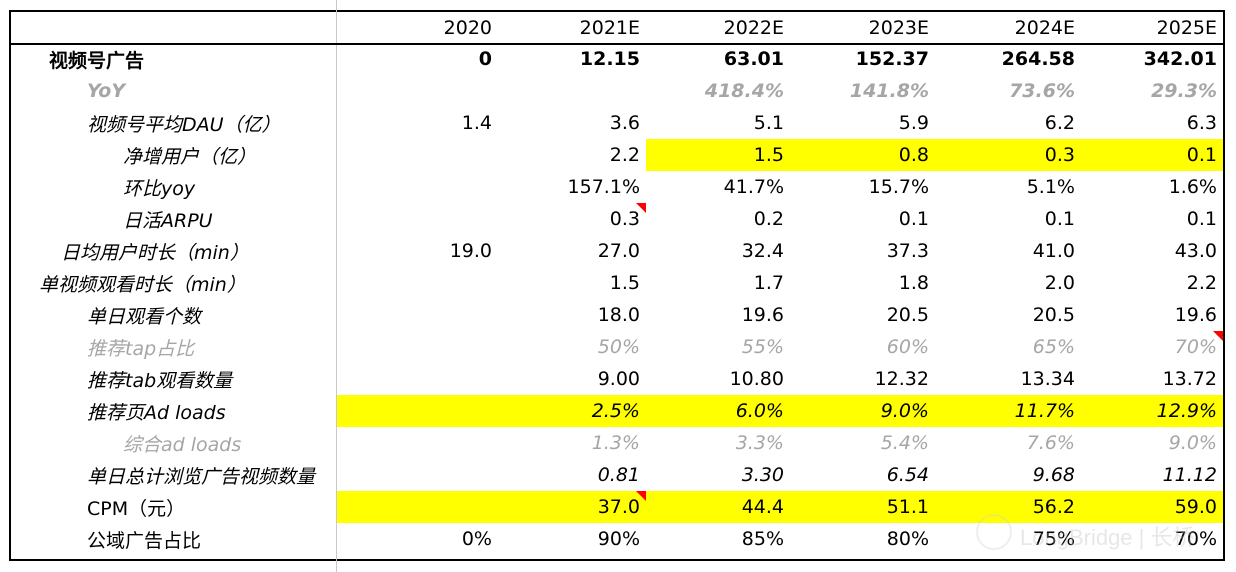 The width and height of the screenshot is (1236, 572). What do you see at coordinates (1053, 539) in the screenshot?
I see `cell: 75%` at bounding box center [1053, 539].